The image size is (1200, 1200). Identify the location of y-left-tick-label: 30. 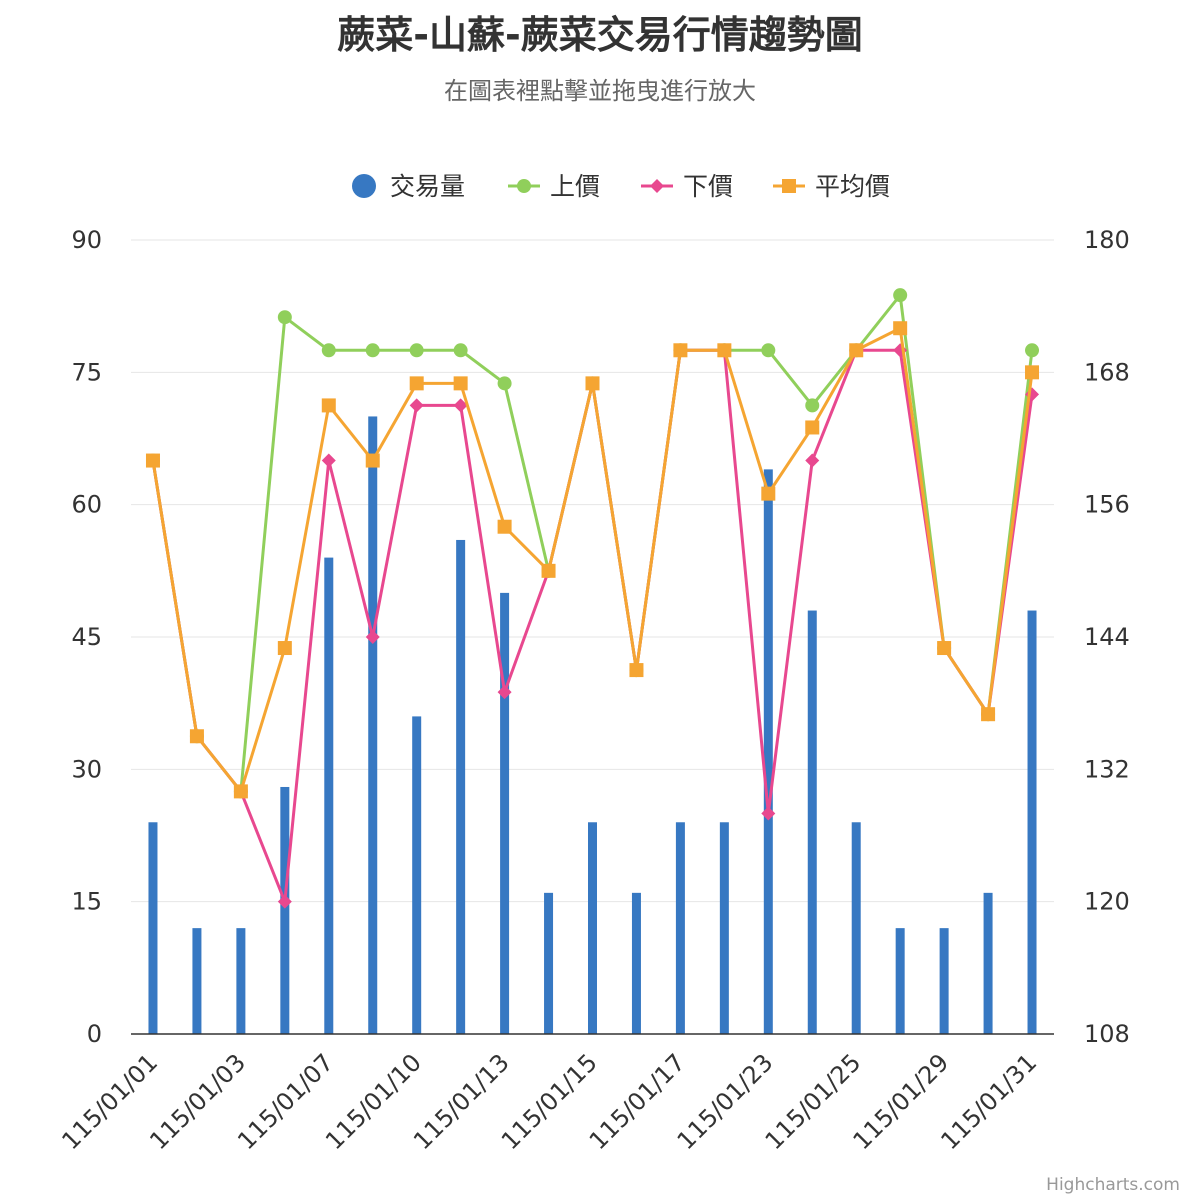
(86, 769).